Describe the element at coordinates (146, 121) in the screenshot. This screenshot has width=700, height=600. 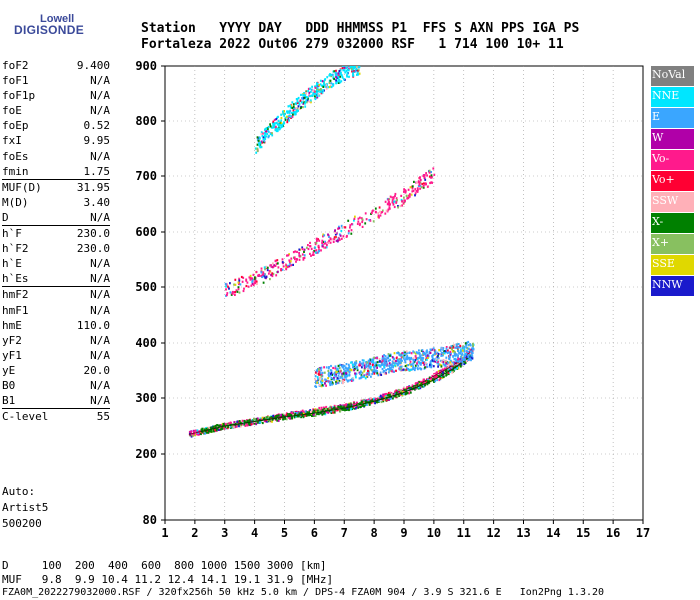
I see `y-tick-label: 800` at that location.